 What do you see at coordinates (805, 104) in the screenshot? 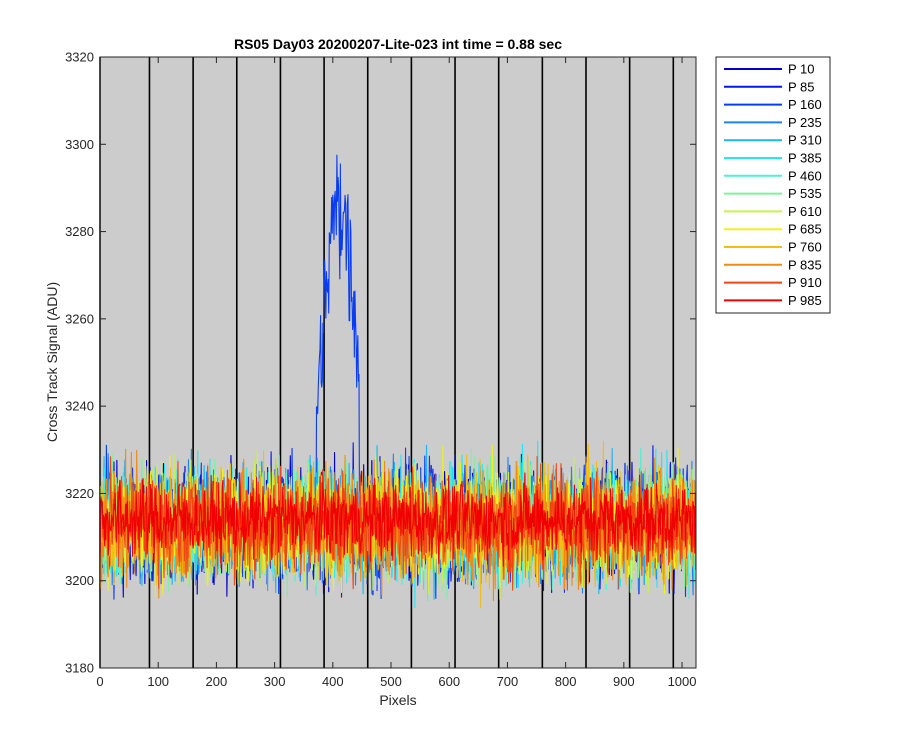
I see `legend-label: P 160` at bounding box center [805, 104].